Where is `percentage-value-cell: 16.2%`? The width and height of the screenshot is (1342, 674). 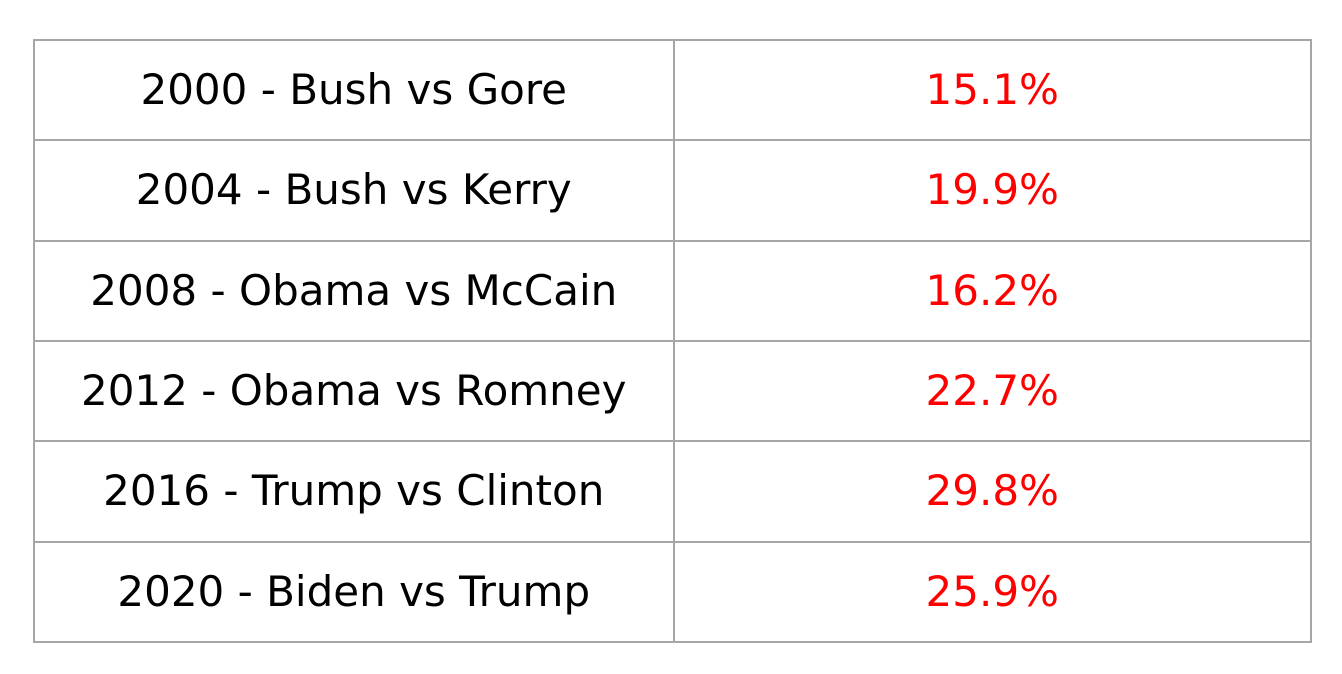
percentage-value-cell: 16.2% is located at coordinates (991, 290).